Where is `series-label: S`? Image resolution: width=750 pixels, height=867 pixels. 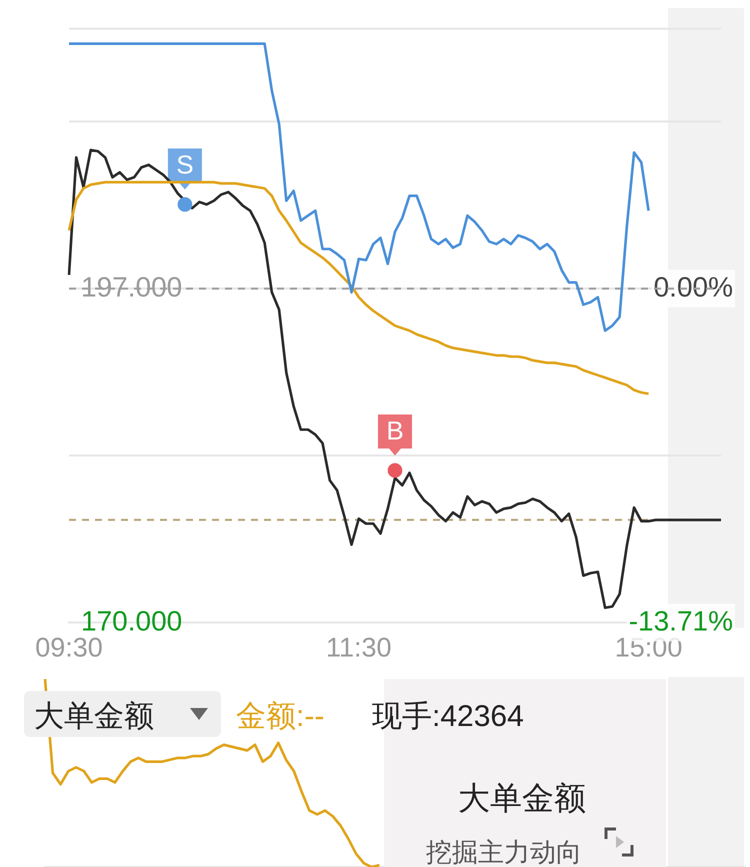 series-label: S is located at coordinates (185, 165).